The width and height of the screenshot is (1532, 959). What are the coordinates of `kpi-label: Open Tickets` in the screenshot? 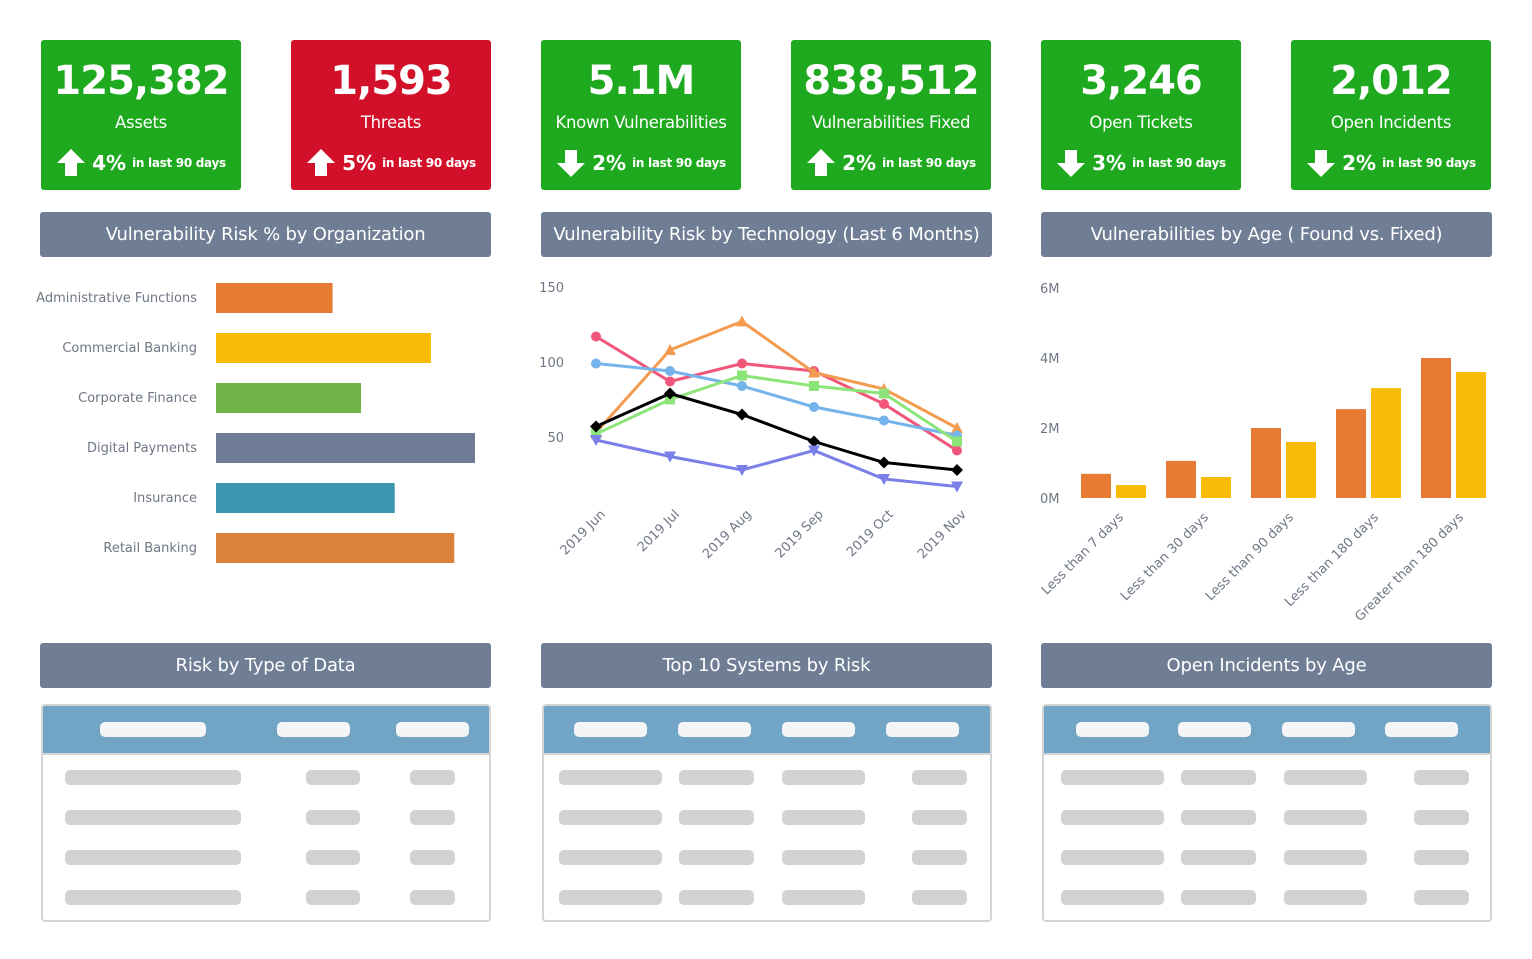 It's located at (1141, 122).